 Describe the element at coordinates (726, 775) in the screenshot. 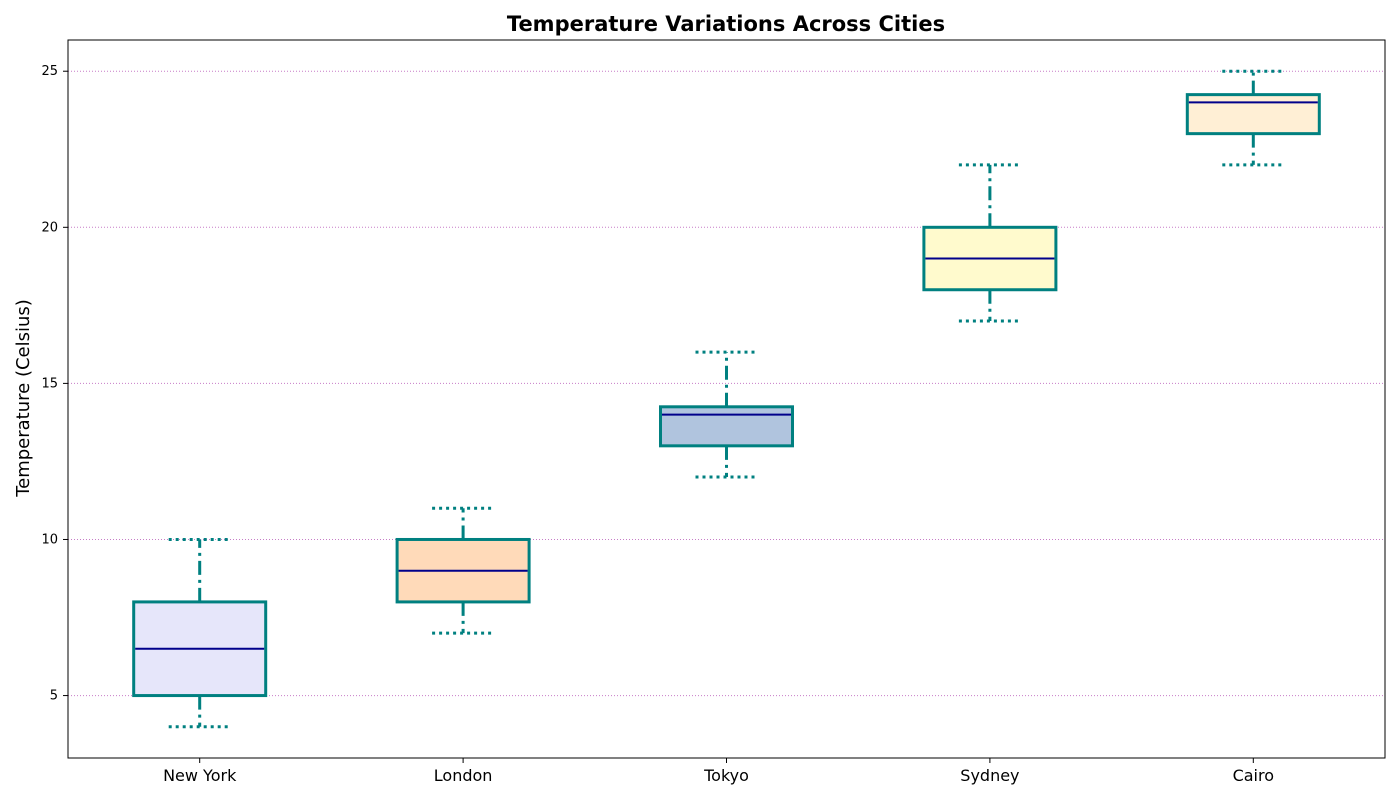

I see `x-tick-label-tokyo: Tokyo` at that location.